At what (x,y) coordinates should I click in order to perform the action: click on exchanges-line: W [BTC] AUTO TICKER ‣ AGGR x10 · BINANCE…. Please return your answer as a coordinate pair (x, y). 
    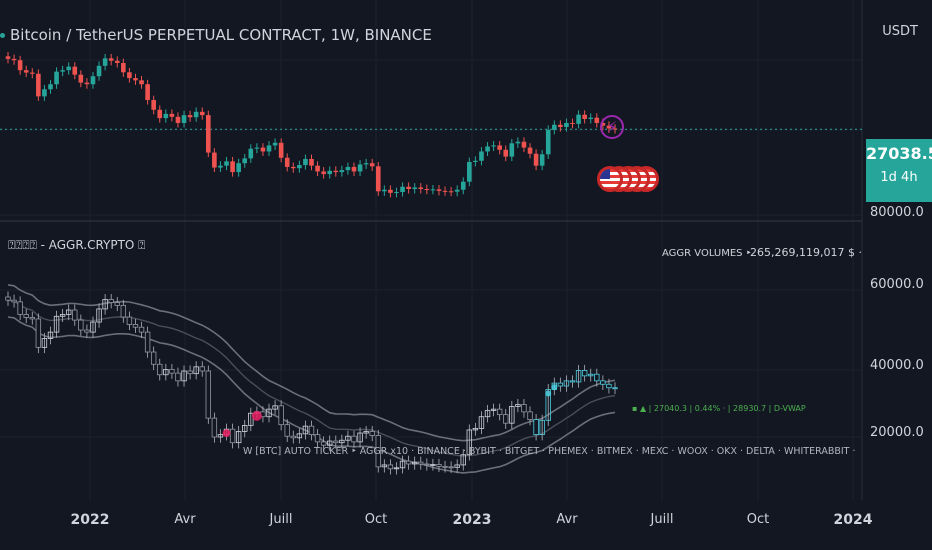
    Looking at the image, I should click on (549, 451).